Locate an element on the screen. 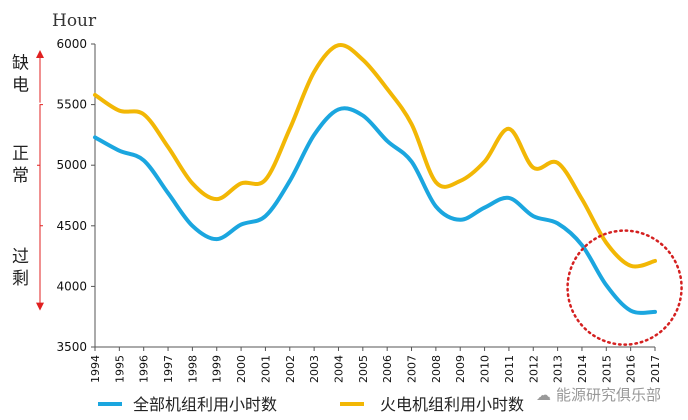 Image resolution: width=688 pixels, height=420 pixels. x-tick-label: 2001 is located at coordinates (265, 369).